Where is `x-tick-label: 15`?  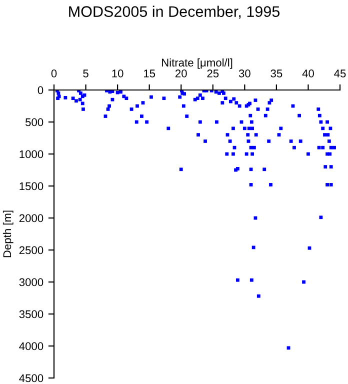 x-tick-label: 15 is located at coordinates (150, 74).